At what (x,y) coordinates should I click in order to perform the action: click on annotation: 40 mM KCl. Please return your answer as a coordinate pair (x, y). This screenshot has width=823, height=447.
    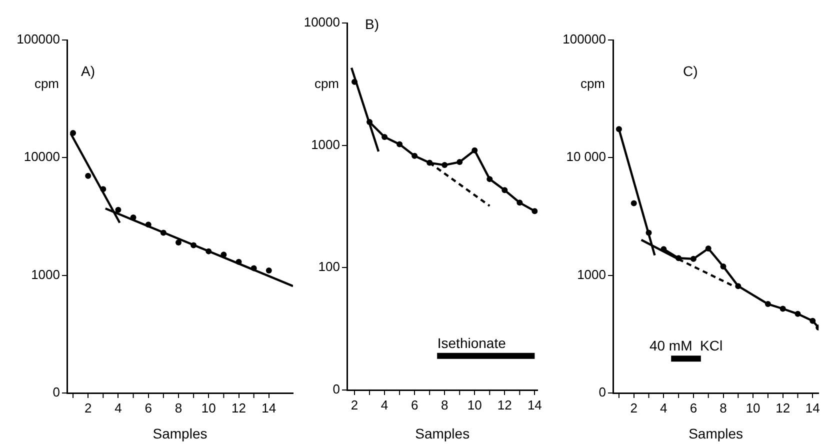
    Looking at the image, I should click on (686, 345).